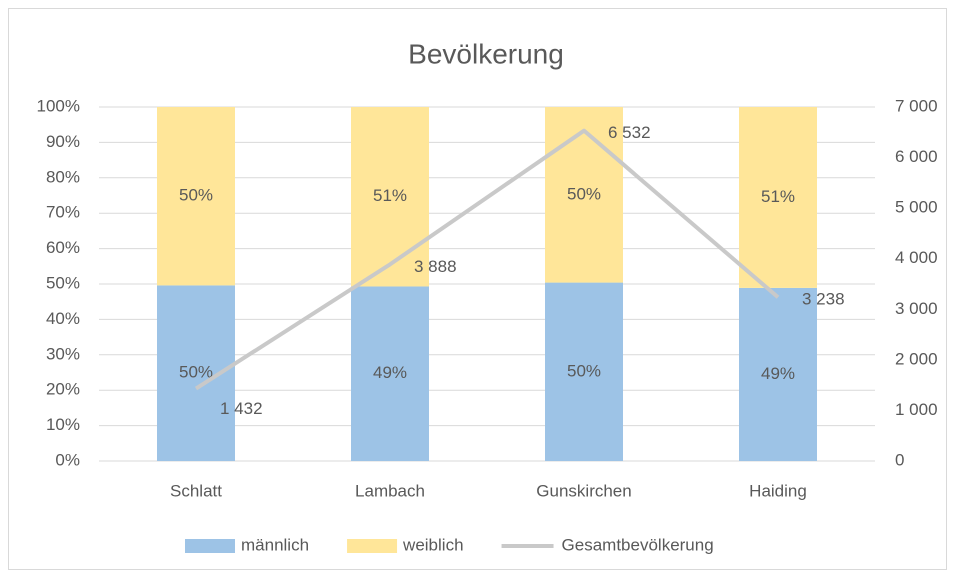 This screenshot has width=955, height=579. What do you see at coordinates (275, 544) in the screenshot?
I see `legend-label: männlich` at bounding box center [275, 544].